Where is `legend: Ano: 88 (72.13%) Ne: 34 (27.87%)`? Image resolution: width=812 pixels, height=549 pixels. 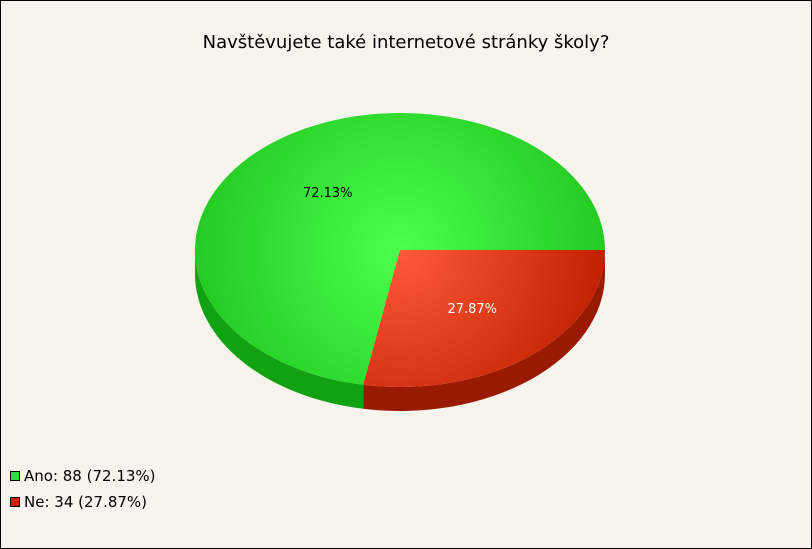 legend: Ano: 88 (72.13%) Ne: 34 (27.87%) is located at coordinates (83, 489).